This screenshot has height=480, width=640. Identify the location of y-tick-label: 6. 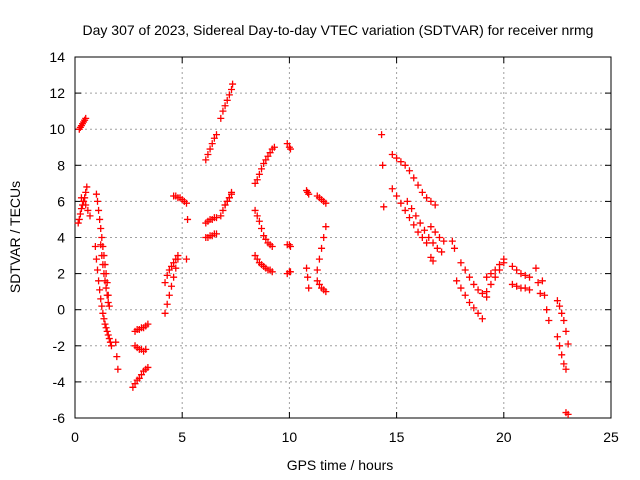
(61, 201).